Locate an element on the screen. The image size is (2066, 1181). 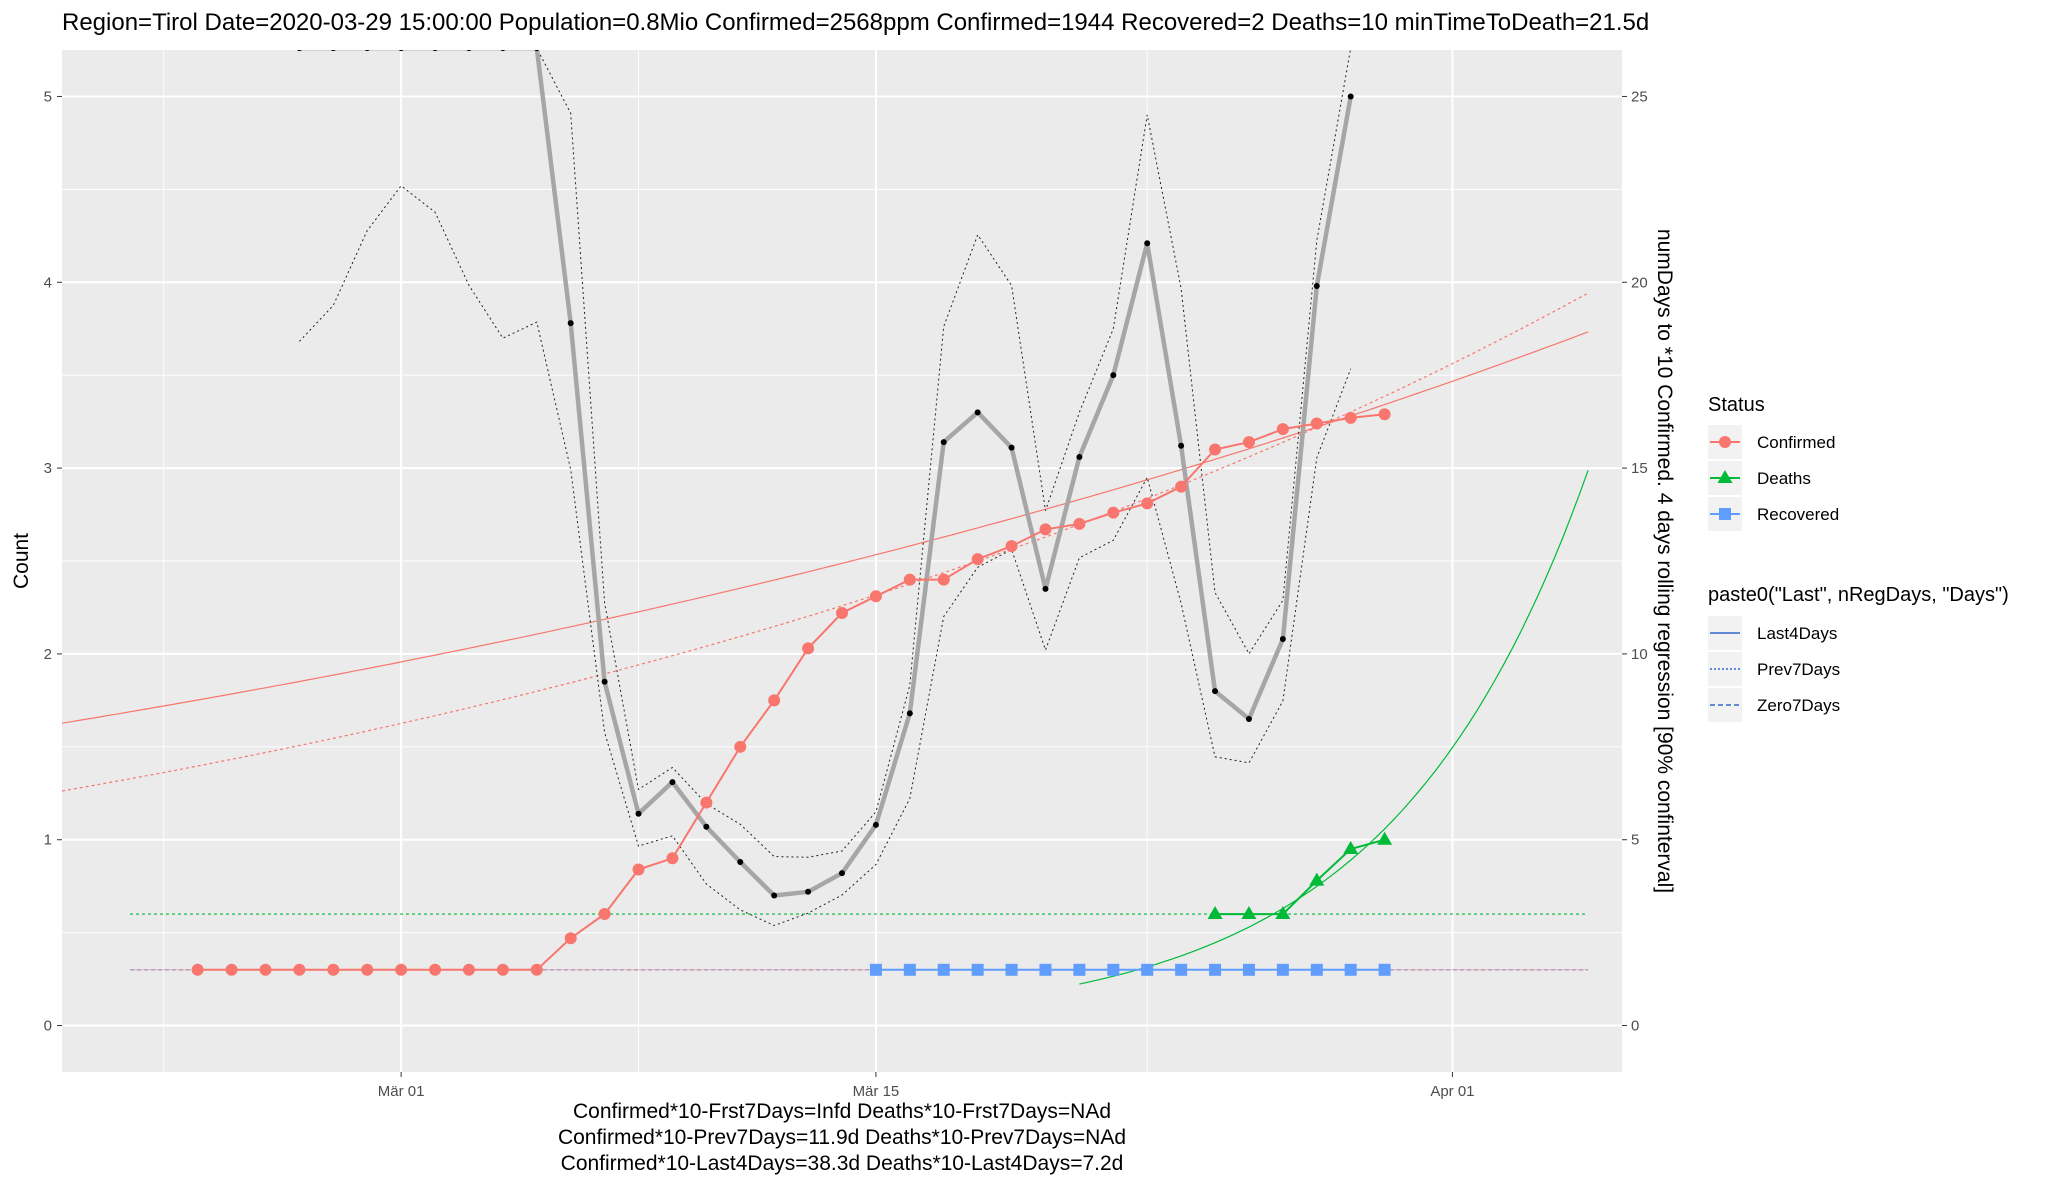
legend-key-triangle is located at coordinates (1725, 476).